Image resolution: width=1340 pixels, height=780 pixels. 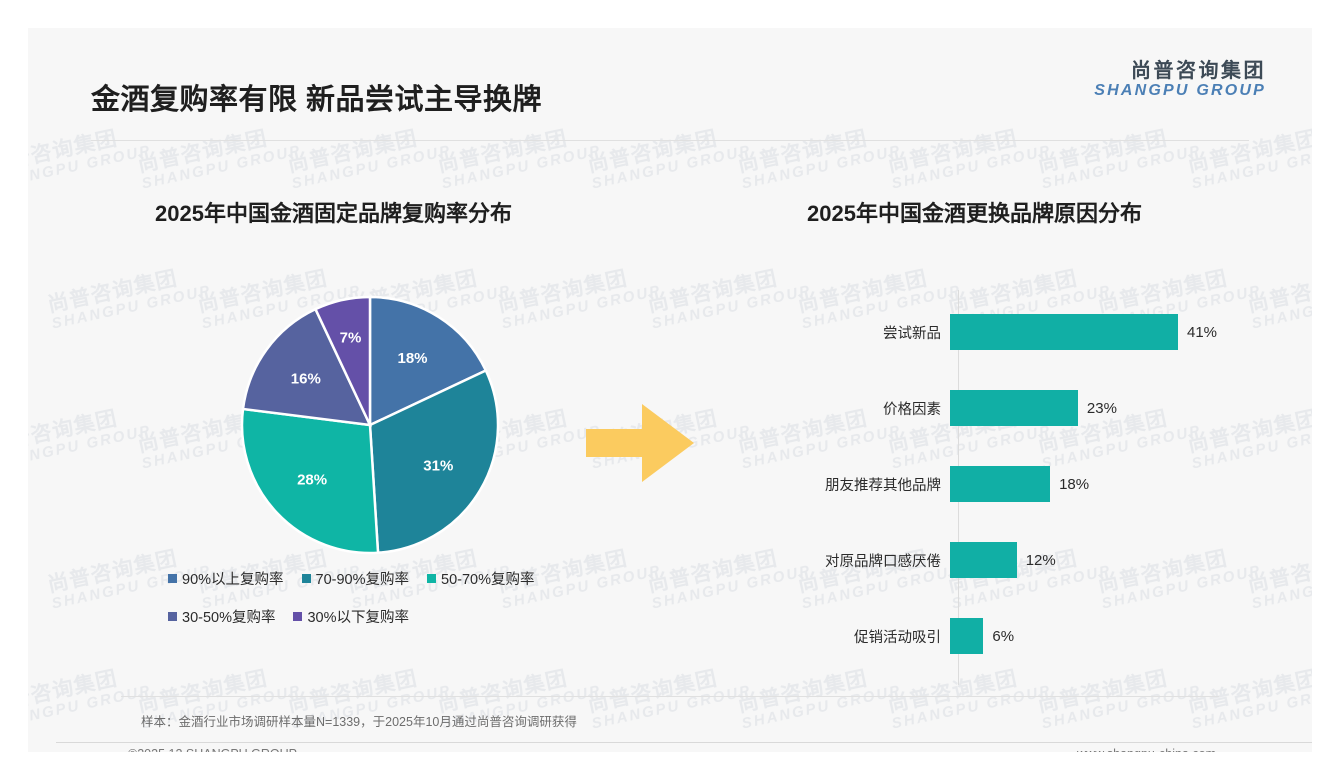 What do you see at coordinates (912, 409) in the screenshot?
I see `bar-category-label: 价格因素` at bounding box center [912, 409].